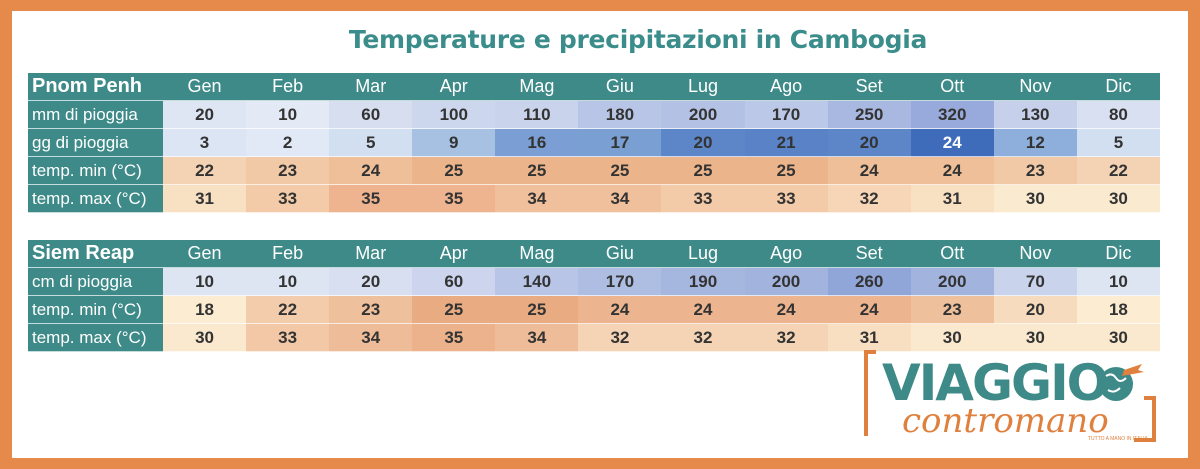 The width and height of the screenshot is (1200, 469). What do you see at coordinates (1121, 382) in the screenshot?
I see `globe-icon` at bounding box center [1121, 382].